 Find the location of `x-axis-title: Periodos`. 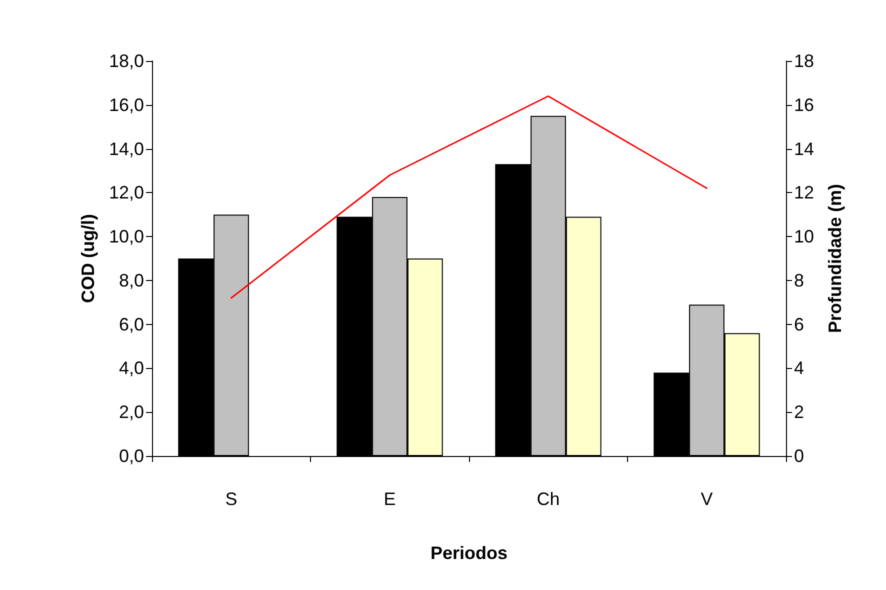

x-axis-title: Periodos is located at coordinates (469, 553).